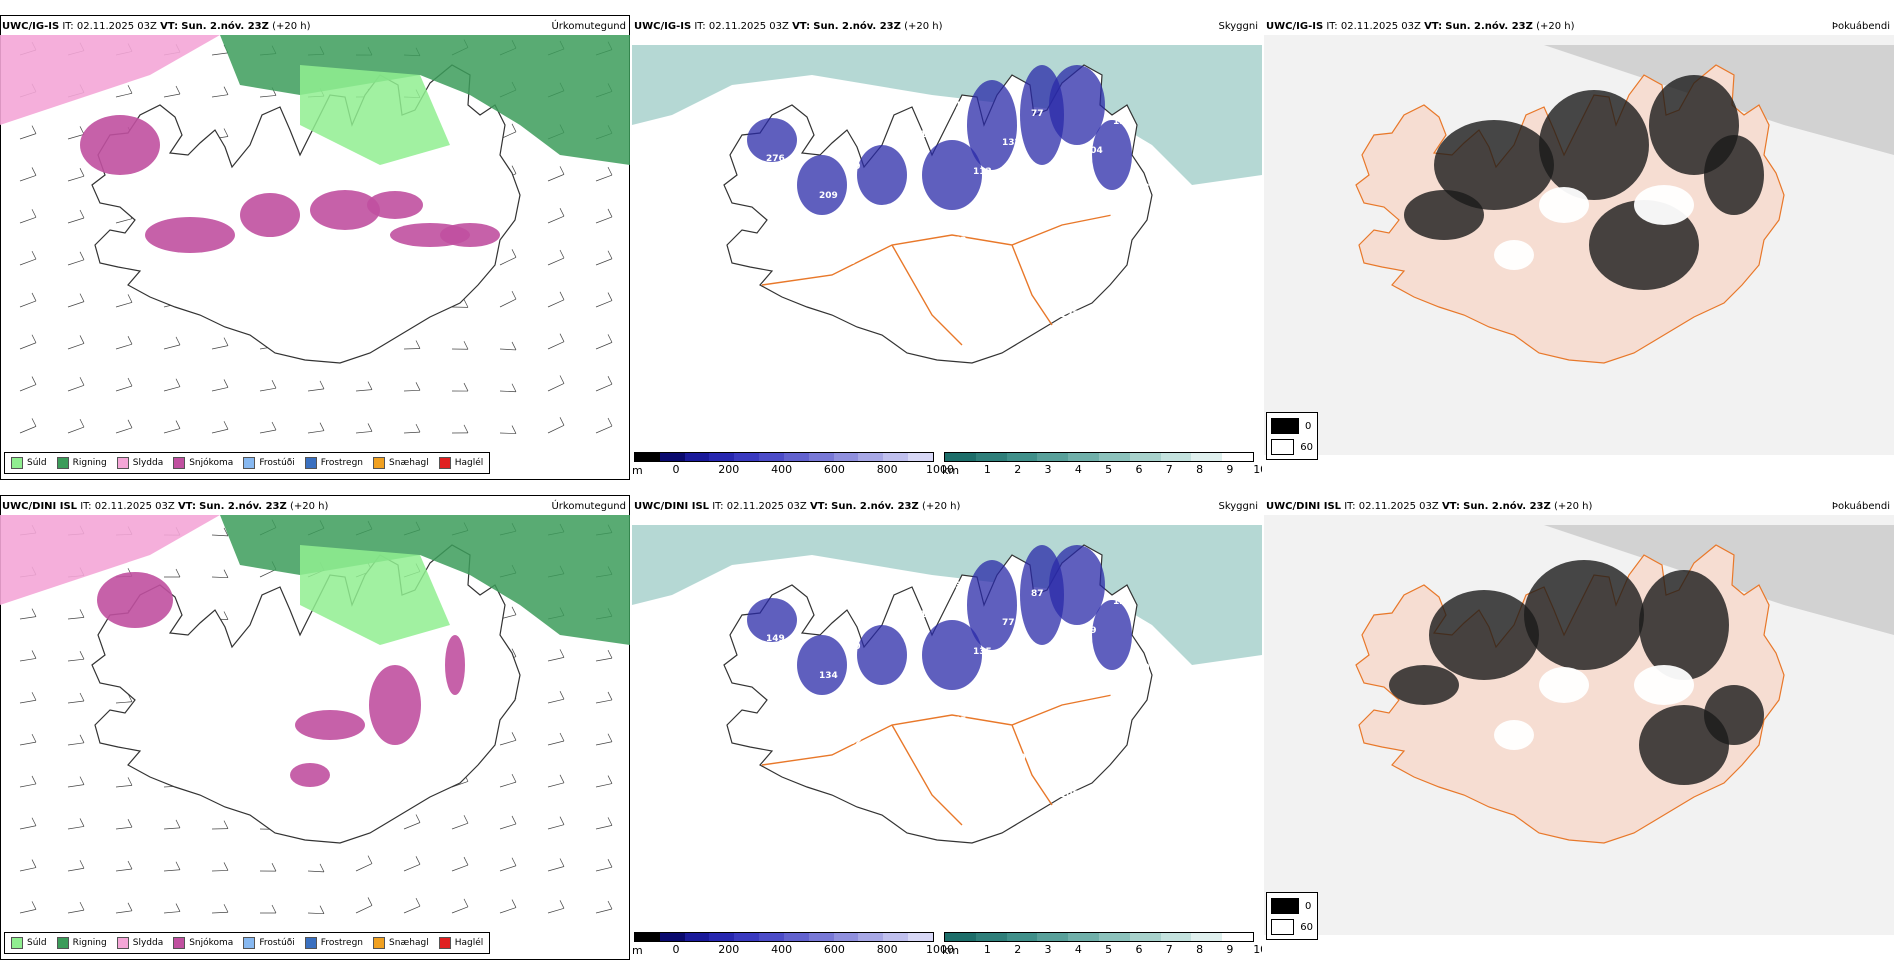 This screenshot has width=1900, height=960. Describe the element at coordinates (315, 725) in the screenshot. I see `precip-map` at that location.